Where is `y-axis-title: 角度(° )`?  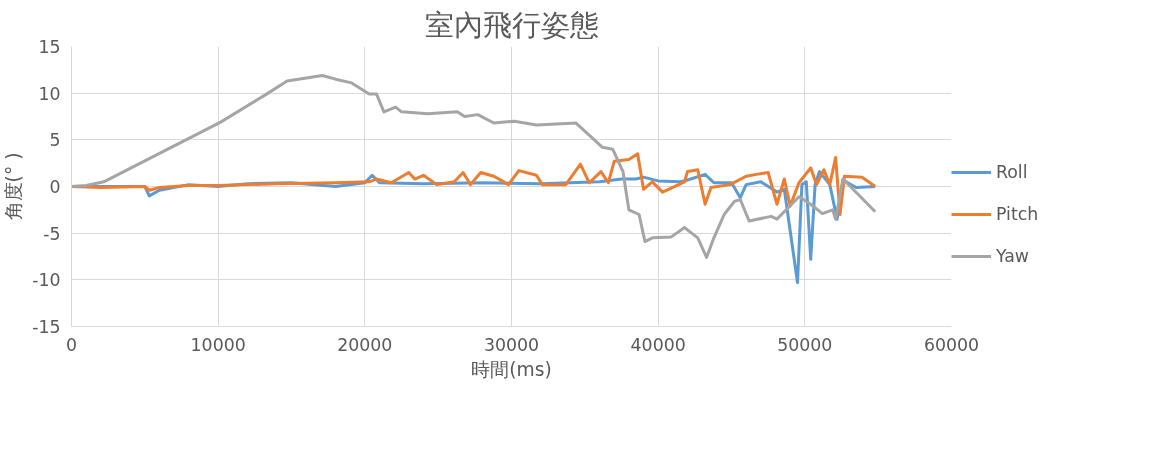
y-axis-title: 角度(° ) is located at coordinates (14, 186).